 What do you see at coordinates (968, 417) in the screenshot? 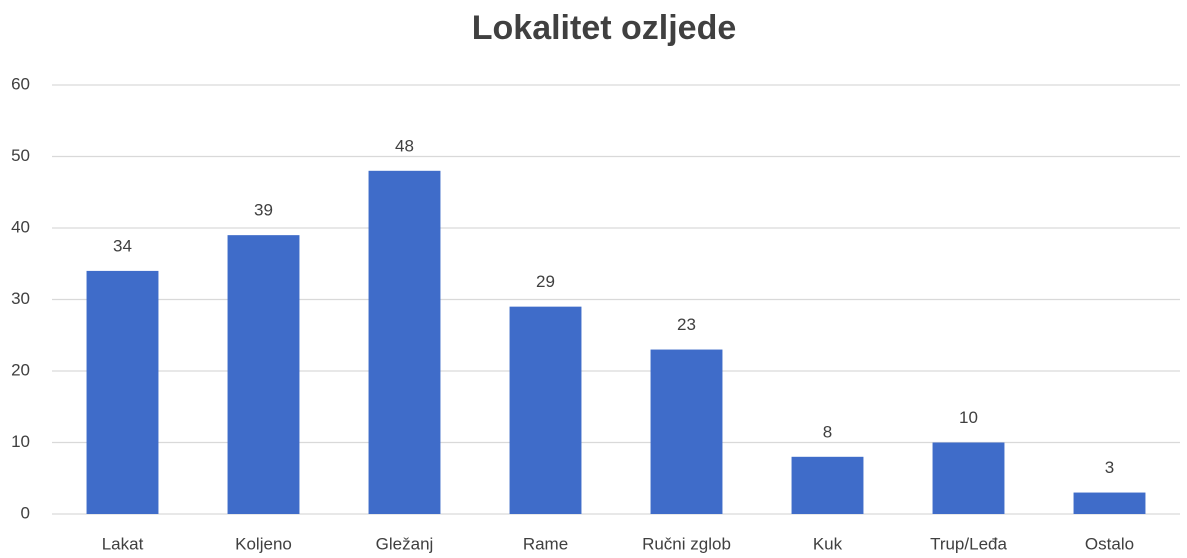
I see `data-label: 10` at bounding box center [968, 417].